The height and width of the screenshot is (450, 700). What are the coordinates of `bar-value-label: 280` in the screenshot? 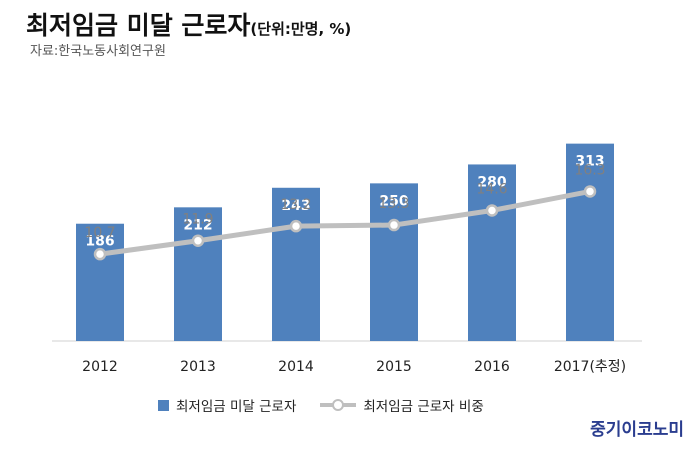 It's located at (491, 182).